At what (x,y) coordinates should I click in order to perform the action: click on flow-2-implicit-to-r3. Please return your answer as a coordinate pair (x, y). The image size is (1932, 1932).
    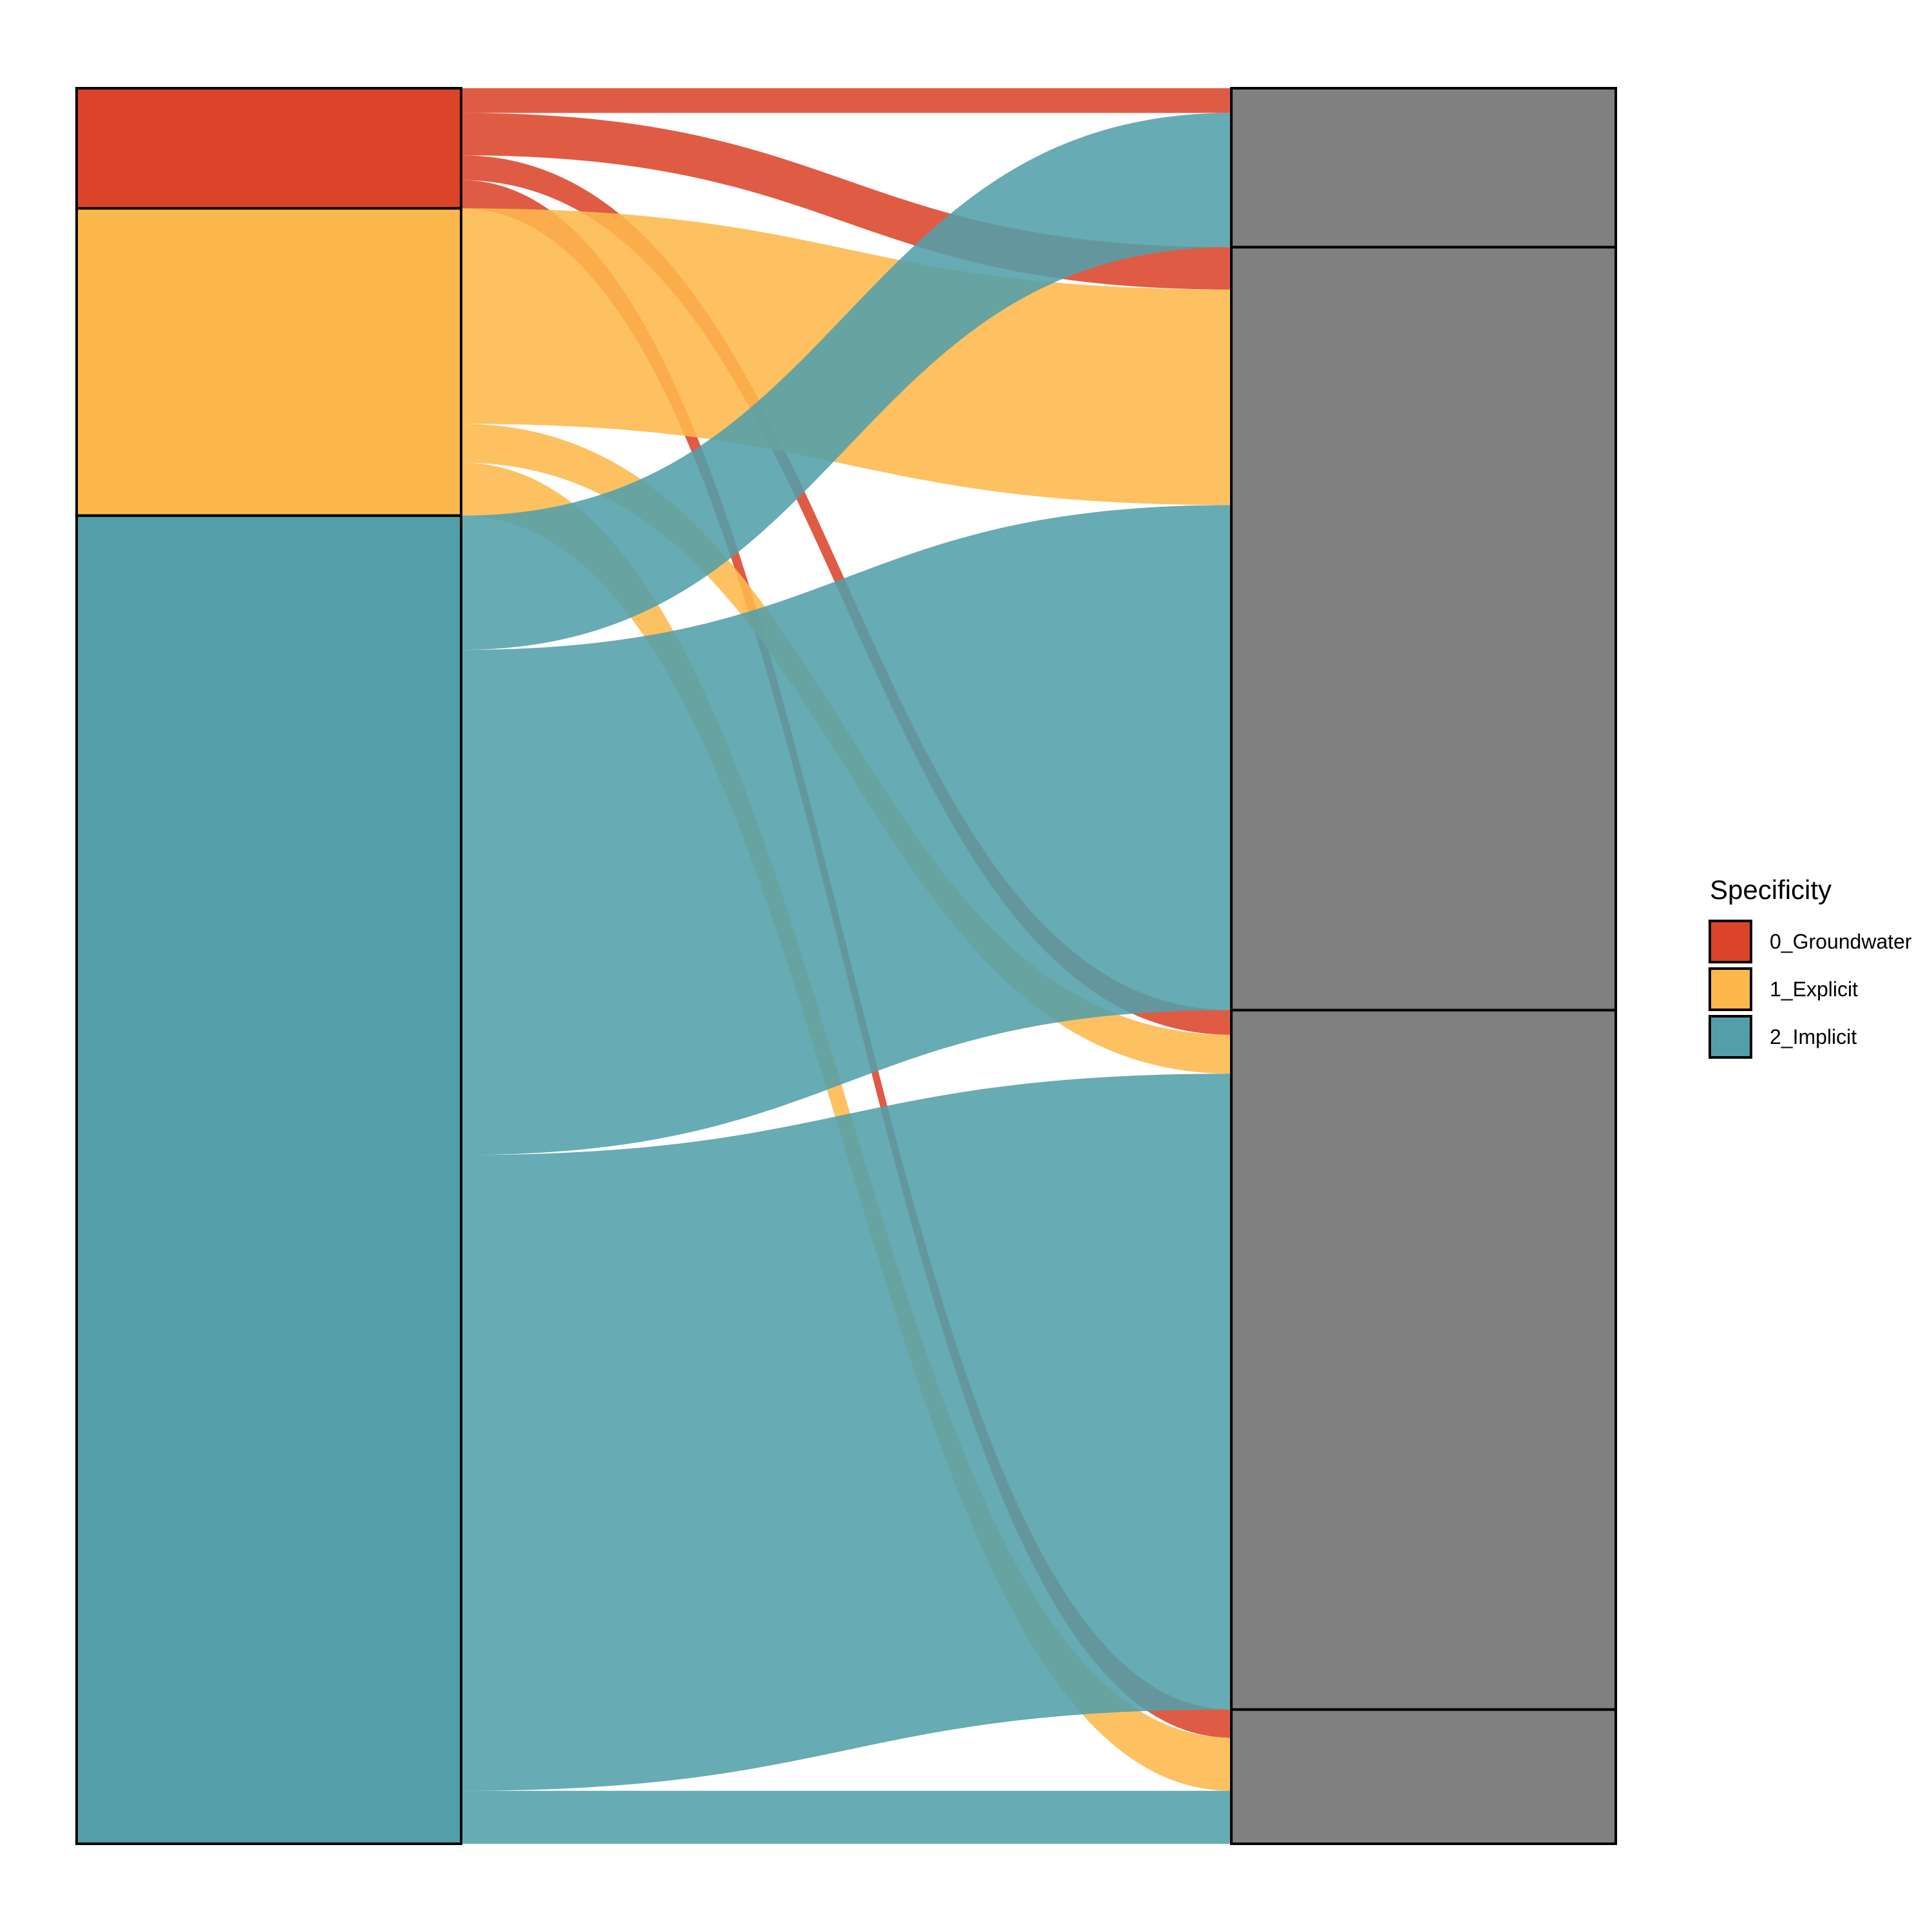
    Looking at the image, I should click on (846, 1432).